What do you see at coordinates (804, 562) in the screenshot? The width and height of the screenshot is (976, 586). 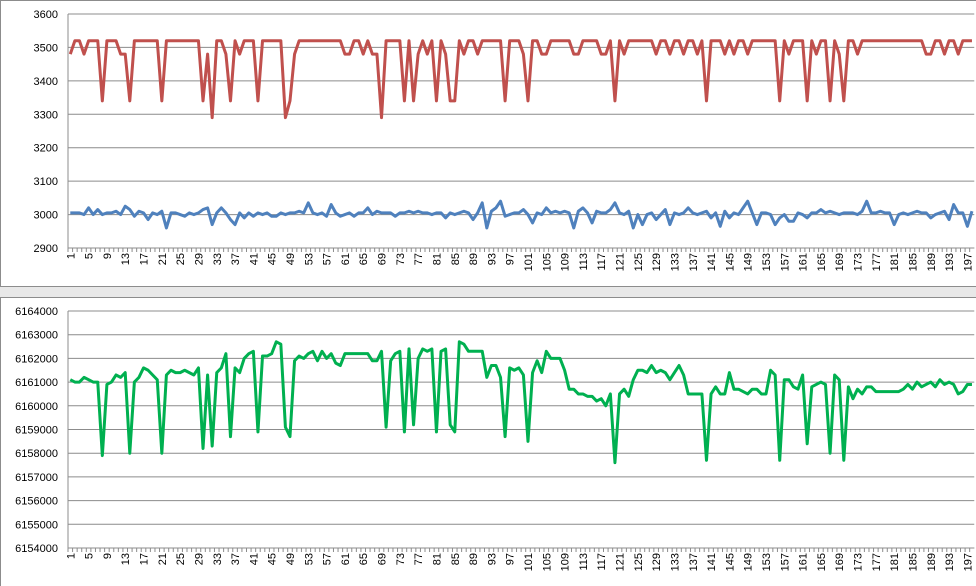 I see `x-tick-label: 161` at bounding box center [804, 562].